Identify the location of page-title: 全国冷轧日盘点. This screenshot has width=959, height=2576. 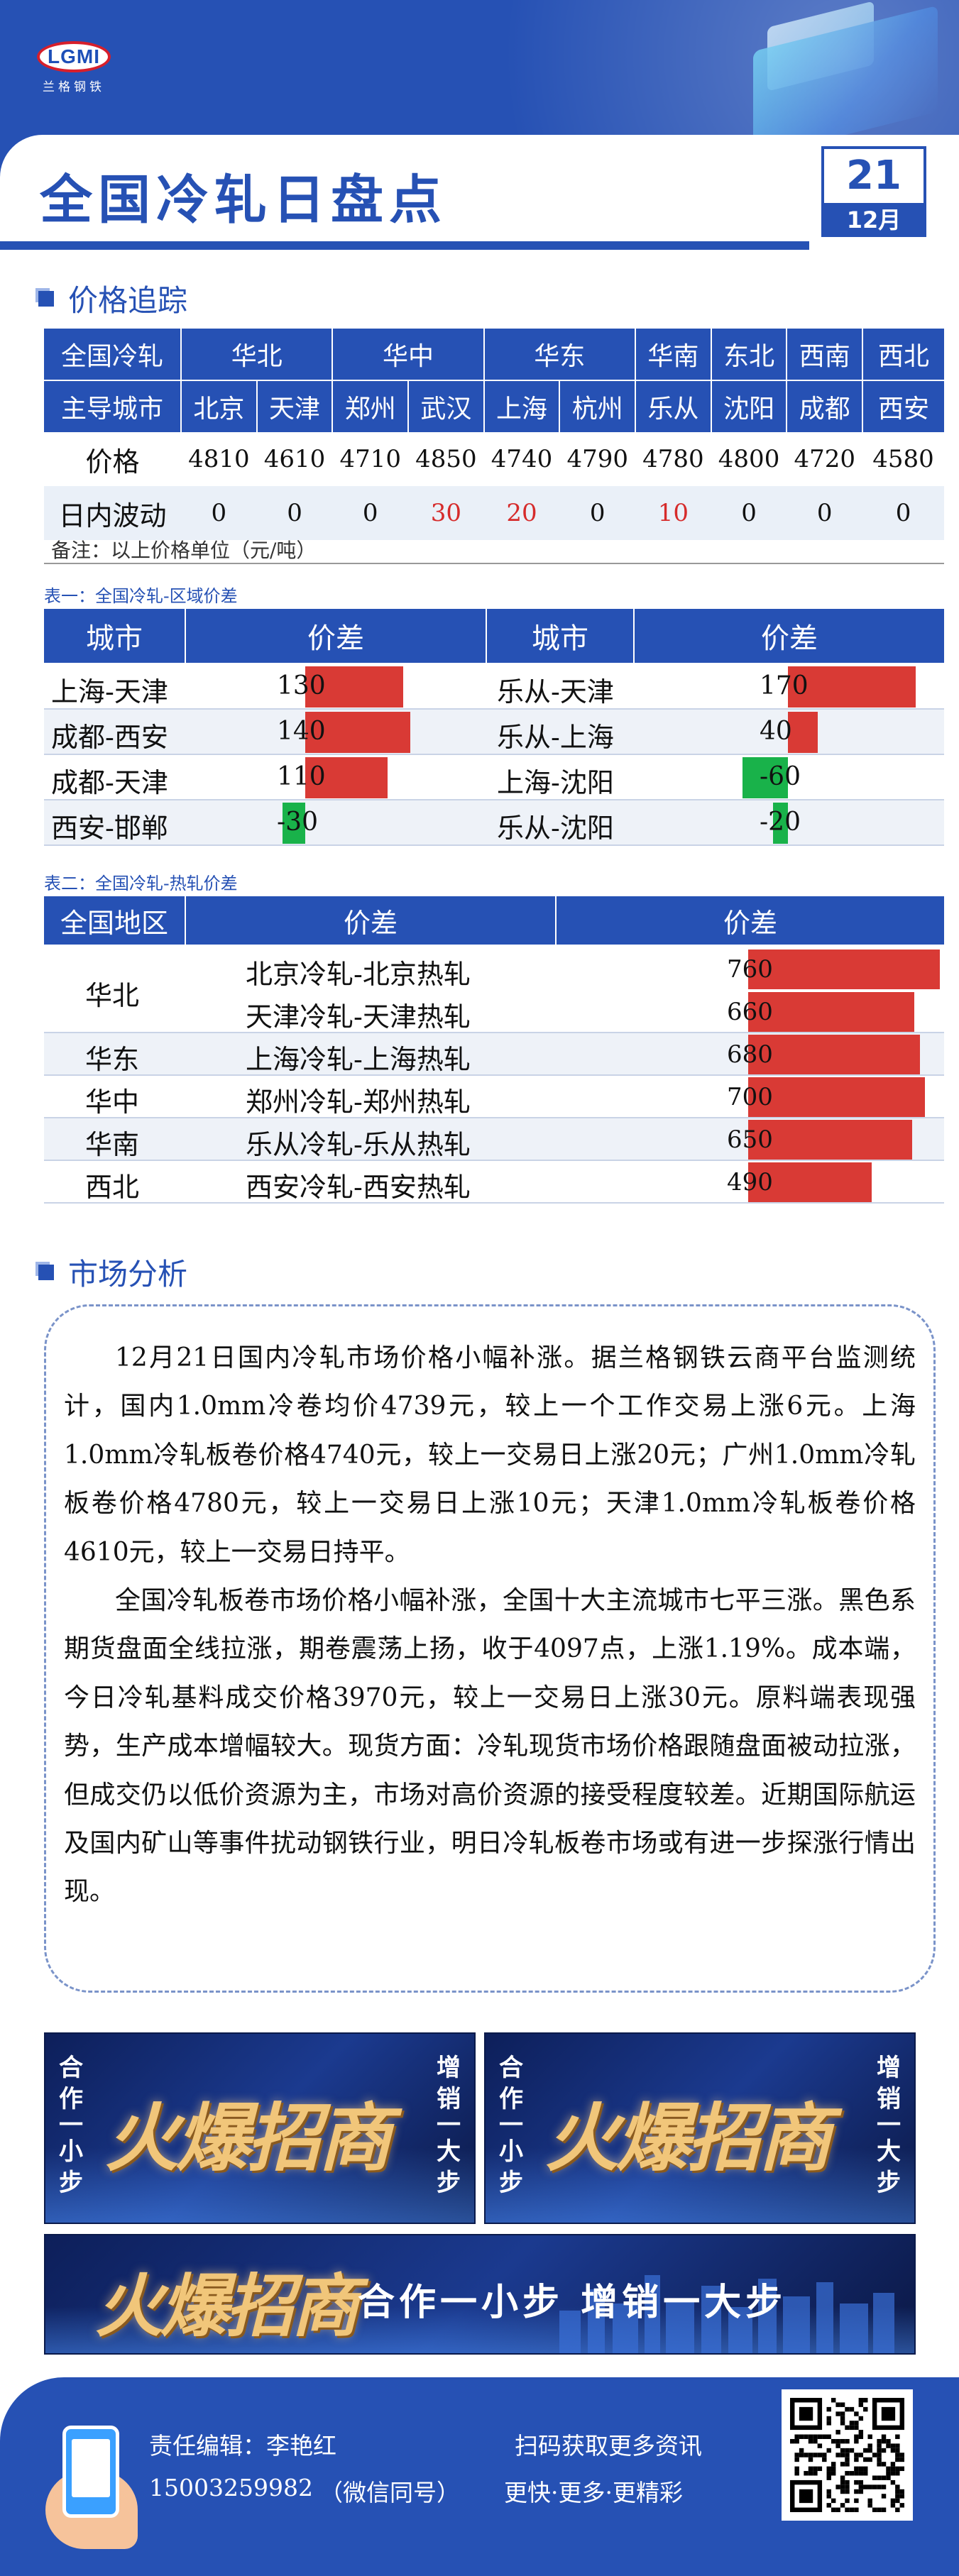
(243, 200).